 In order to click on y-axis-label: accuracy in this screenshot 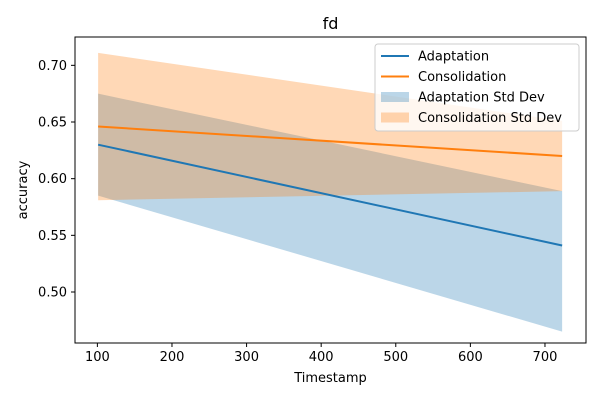, I will do `click(23, 189)`.